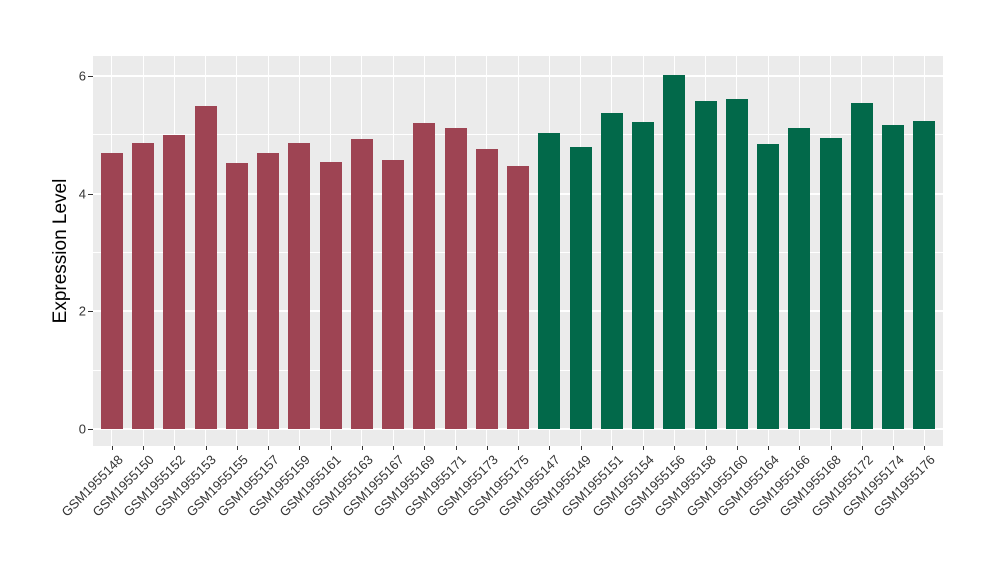 The width and height of the screenshot is (1000, 580). I want to click on y-tick-label: 6, so click(82, 76).